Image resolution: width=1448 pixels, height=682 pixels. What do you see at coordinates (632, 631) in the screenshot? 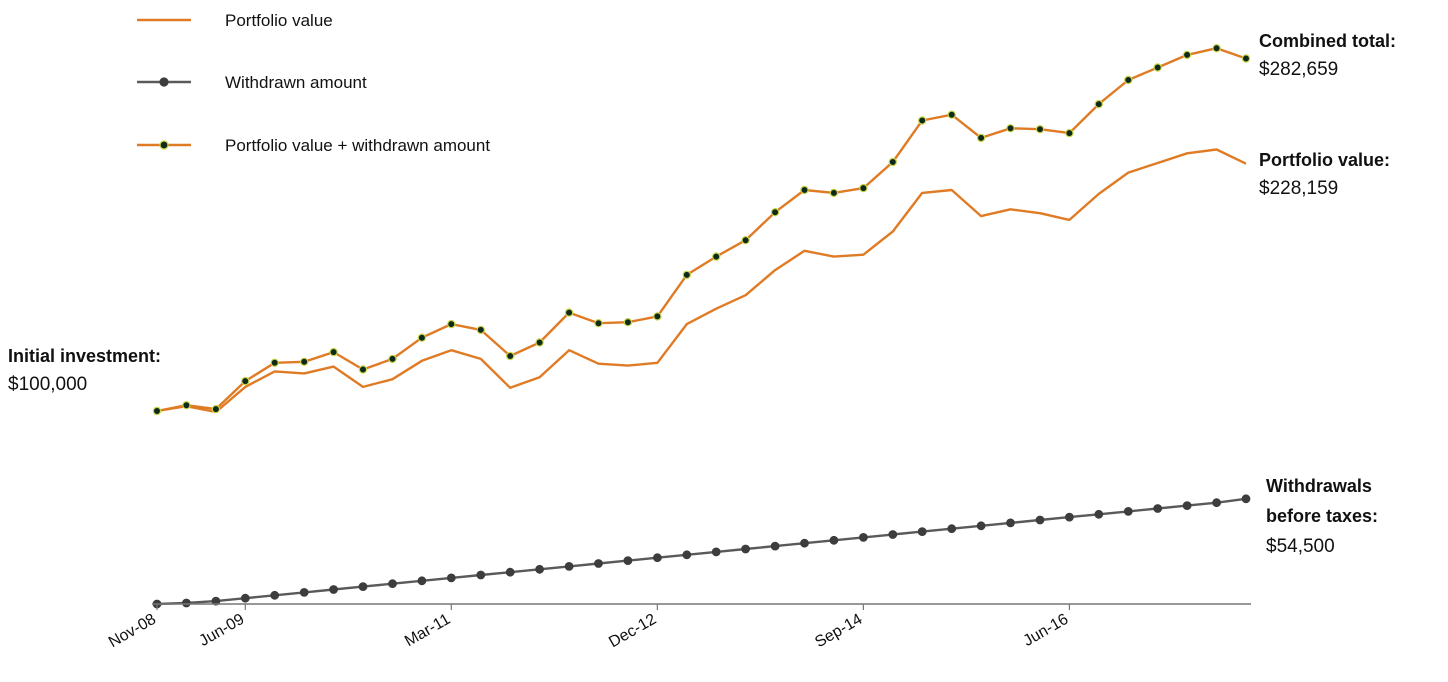
I see `x-tick-label: Dec-12` at bounding box center [632, 631].